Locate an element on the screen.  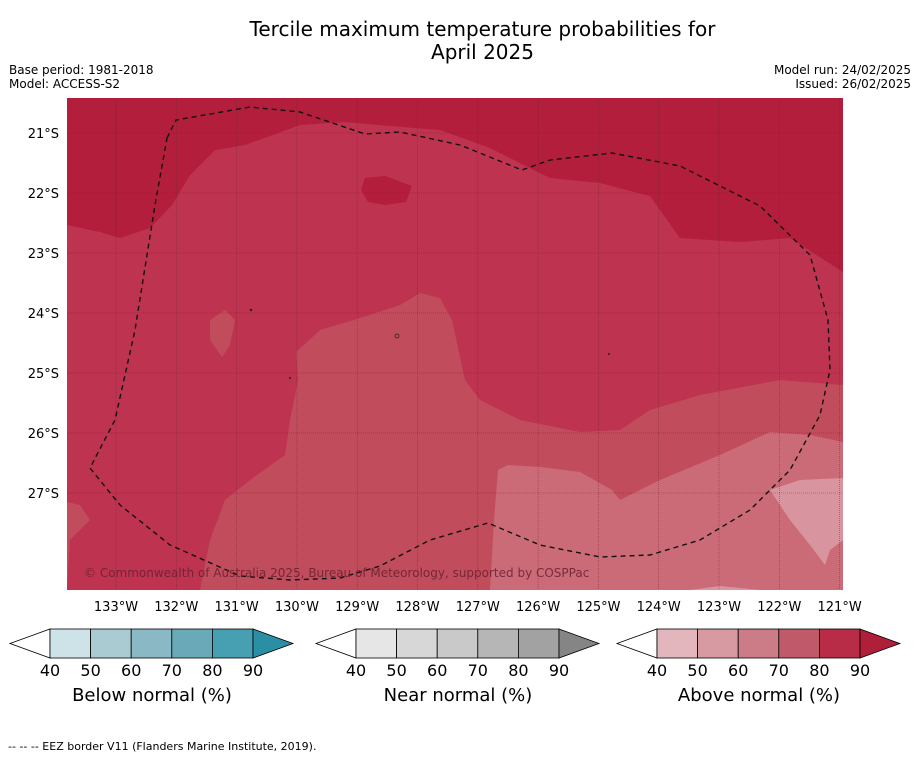
colorbars: 40 50 60 70 80 90 40 50 60 70 80 90 40 50 60 70 80 90 is located at coordinates (455, 654).